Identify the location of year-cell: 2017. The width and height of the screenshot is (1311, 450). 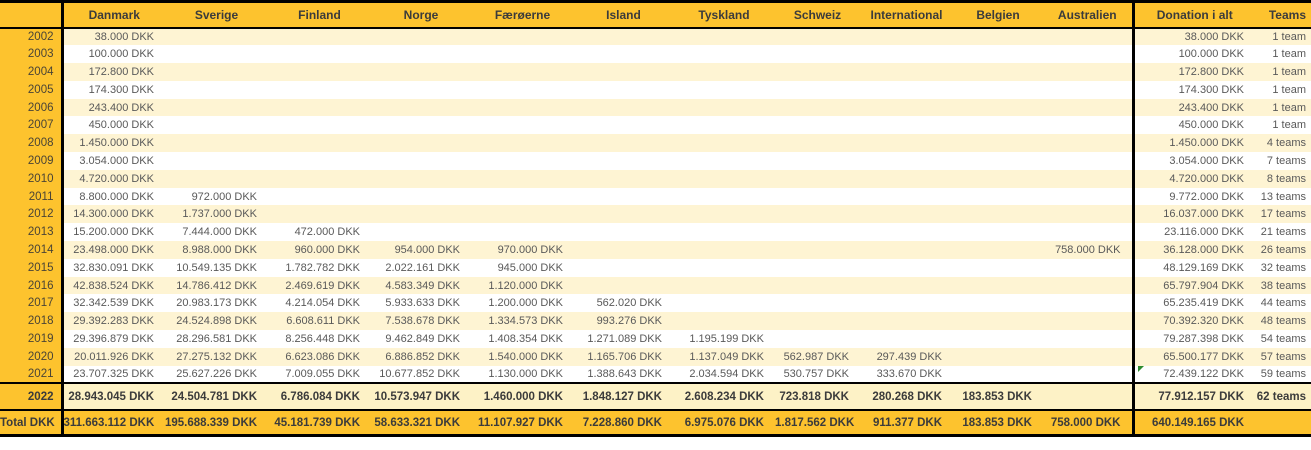
(32, 303).